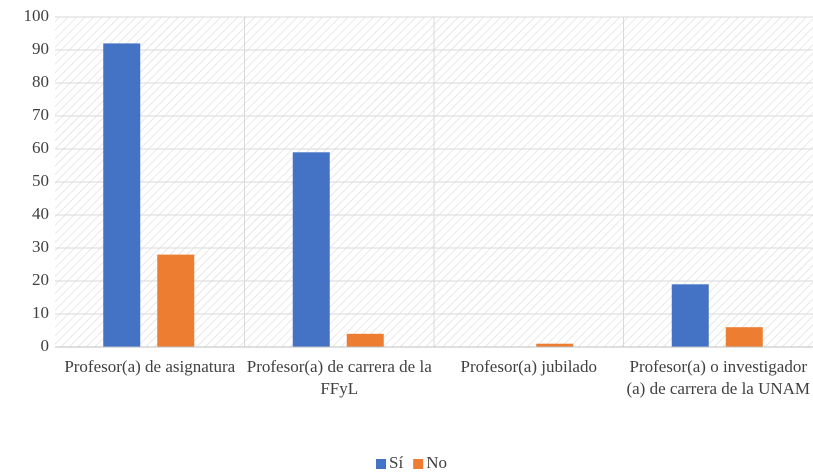  Describe the element at coordinates (396, 462) in the screenshot. I see `legend-label: Sí` at that location.